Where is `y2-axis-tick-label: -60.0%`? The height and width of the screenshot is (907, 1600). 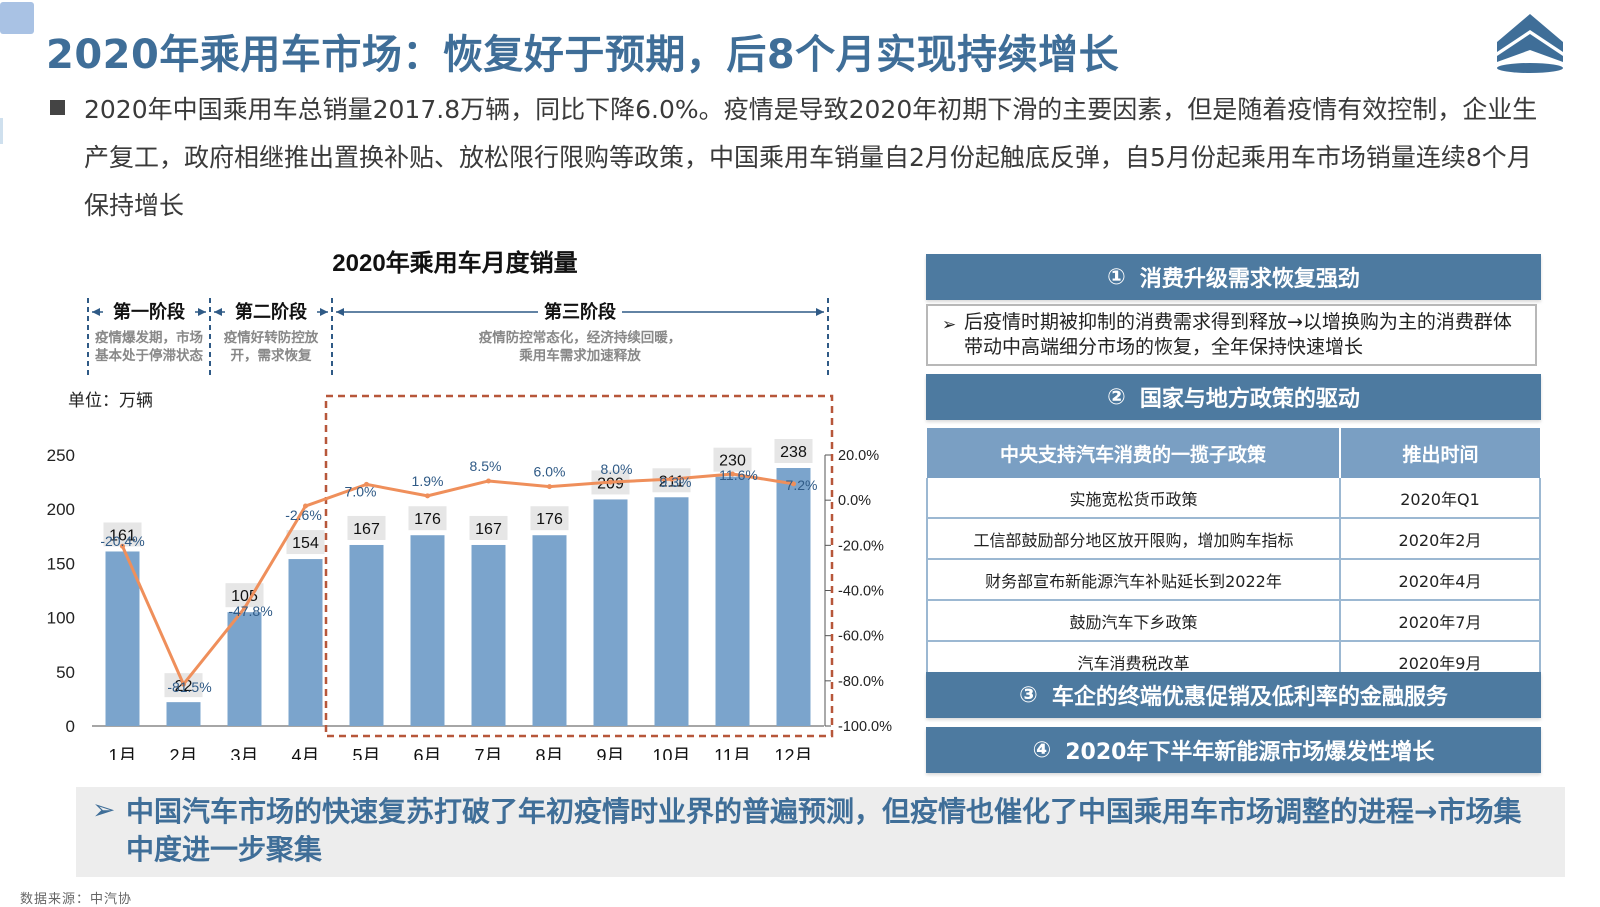
y2-axis-tick-label: -60.0% is located at coordinates (861, 637).